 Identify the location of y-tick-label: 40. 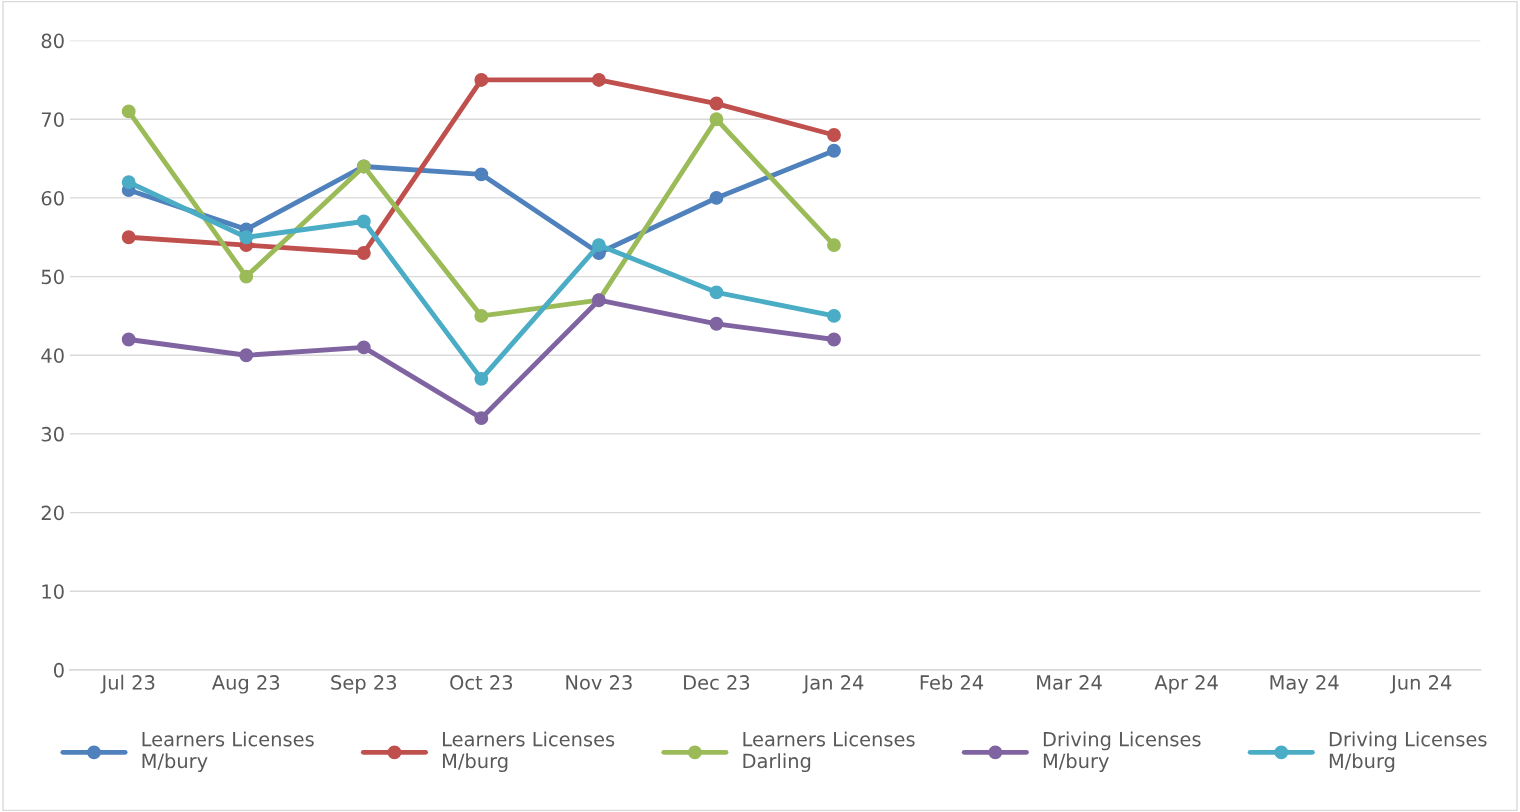
(52, 355).